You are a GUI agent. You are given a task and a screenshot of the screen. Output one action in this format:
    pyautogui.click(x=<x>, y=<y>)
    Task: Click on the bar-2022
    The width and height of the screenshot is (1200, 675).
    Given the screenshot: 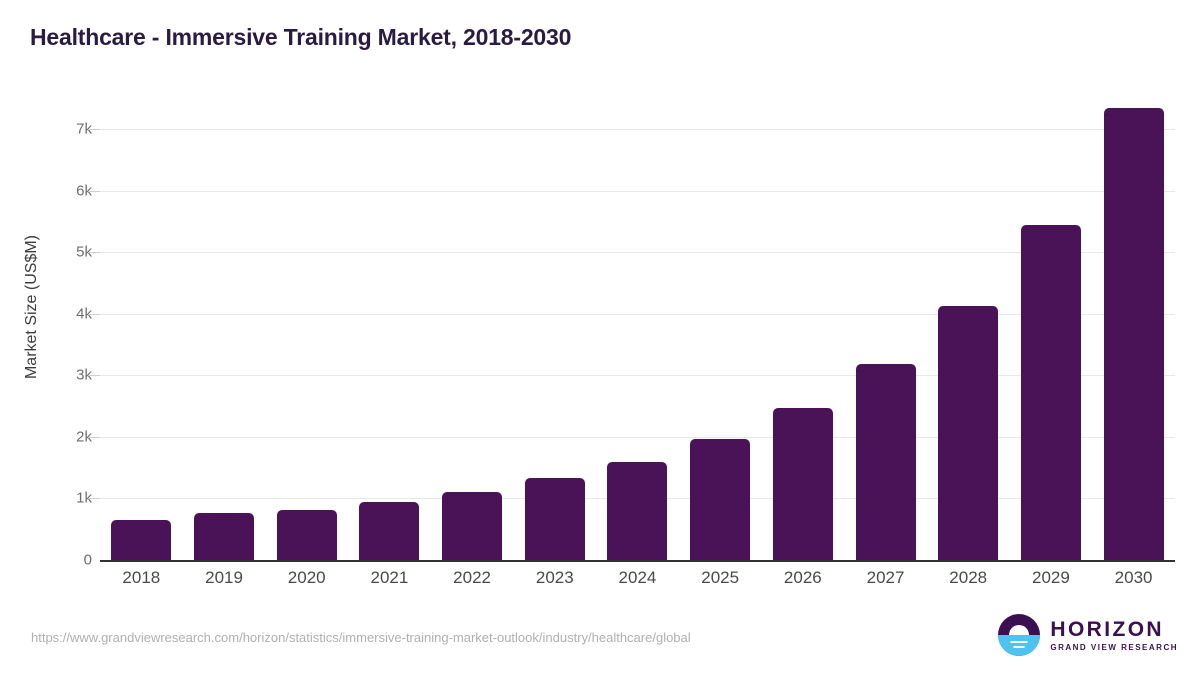 What is the action you would take?
    pyautogui.click(x=472, y=525)
    